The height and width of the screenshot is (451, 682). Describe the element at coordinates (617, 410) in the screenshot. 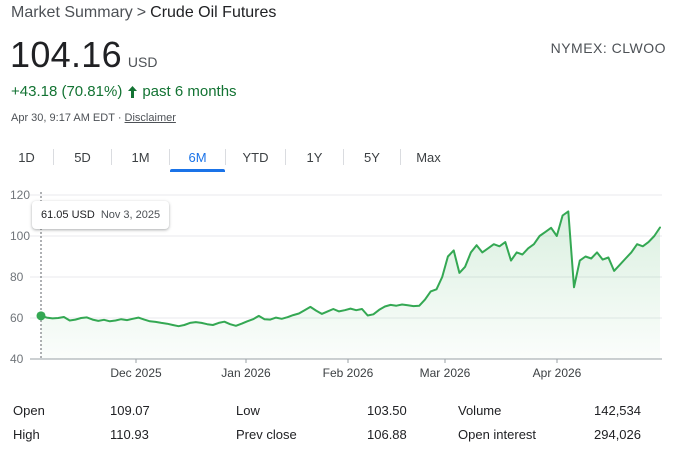

I see `stat-volume-value: 142,534` at that location.